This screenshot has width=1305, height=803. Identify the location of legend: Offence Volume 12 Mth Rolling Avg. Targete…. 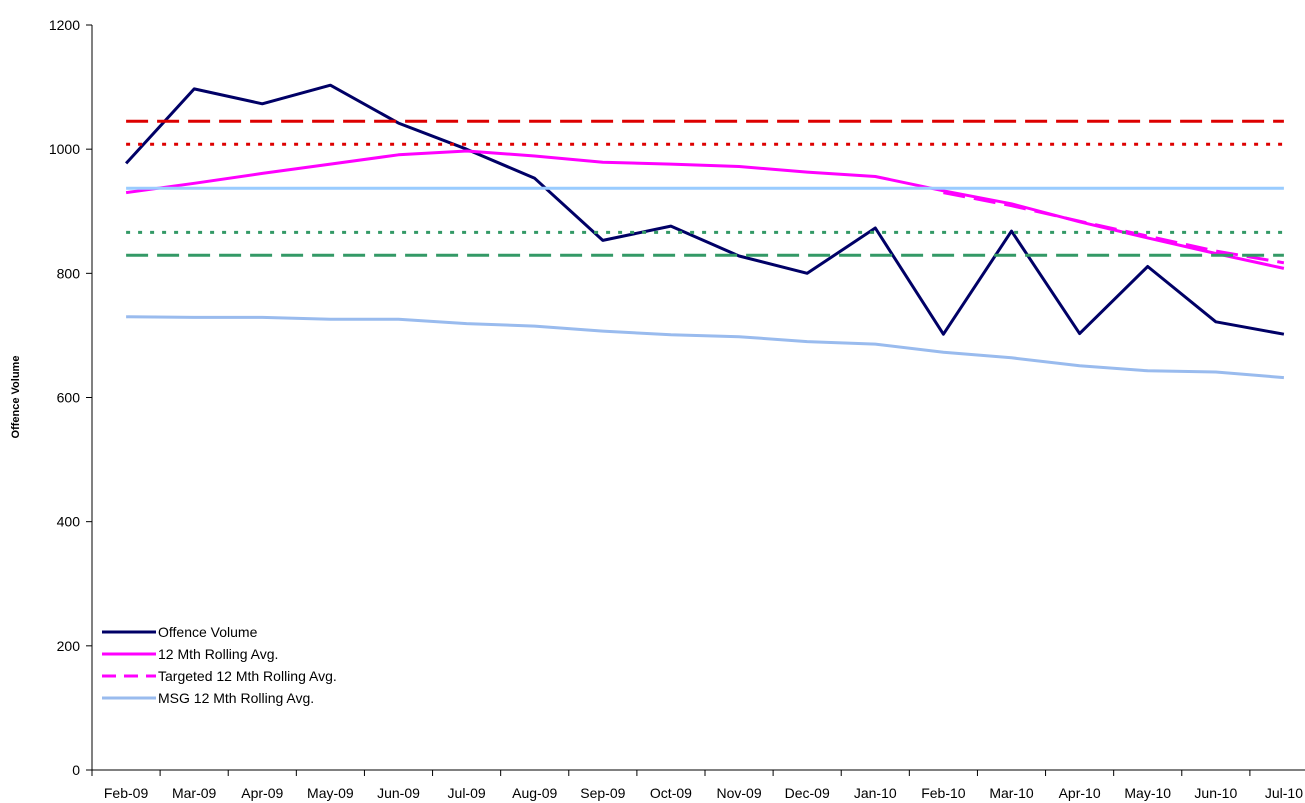
(219, 665).